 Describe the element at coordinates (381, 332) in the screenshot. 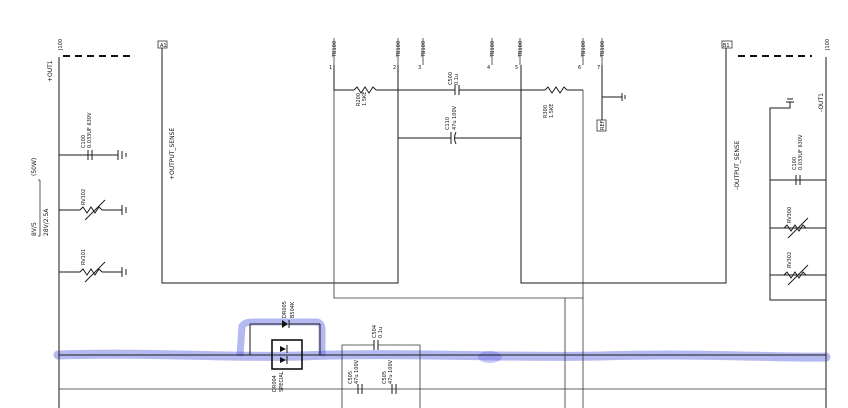

I see `c-diode-val: 0.1u` at that location.